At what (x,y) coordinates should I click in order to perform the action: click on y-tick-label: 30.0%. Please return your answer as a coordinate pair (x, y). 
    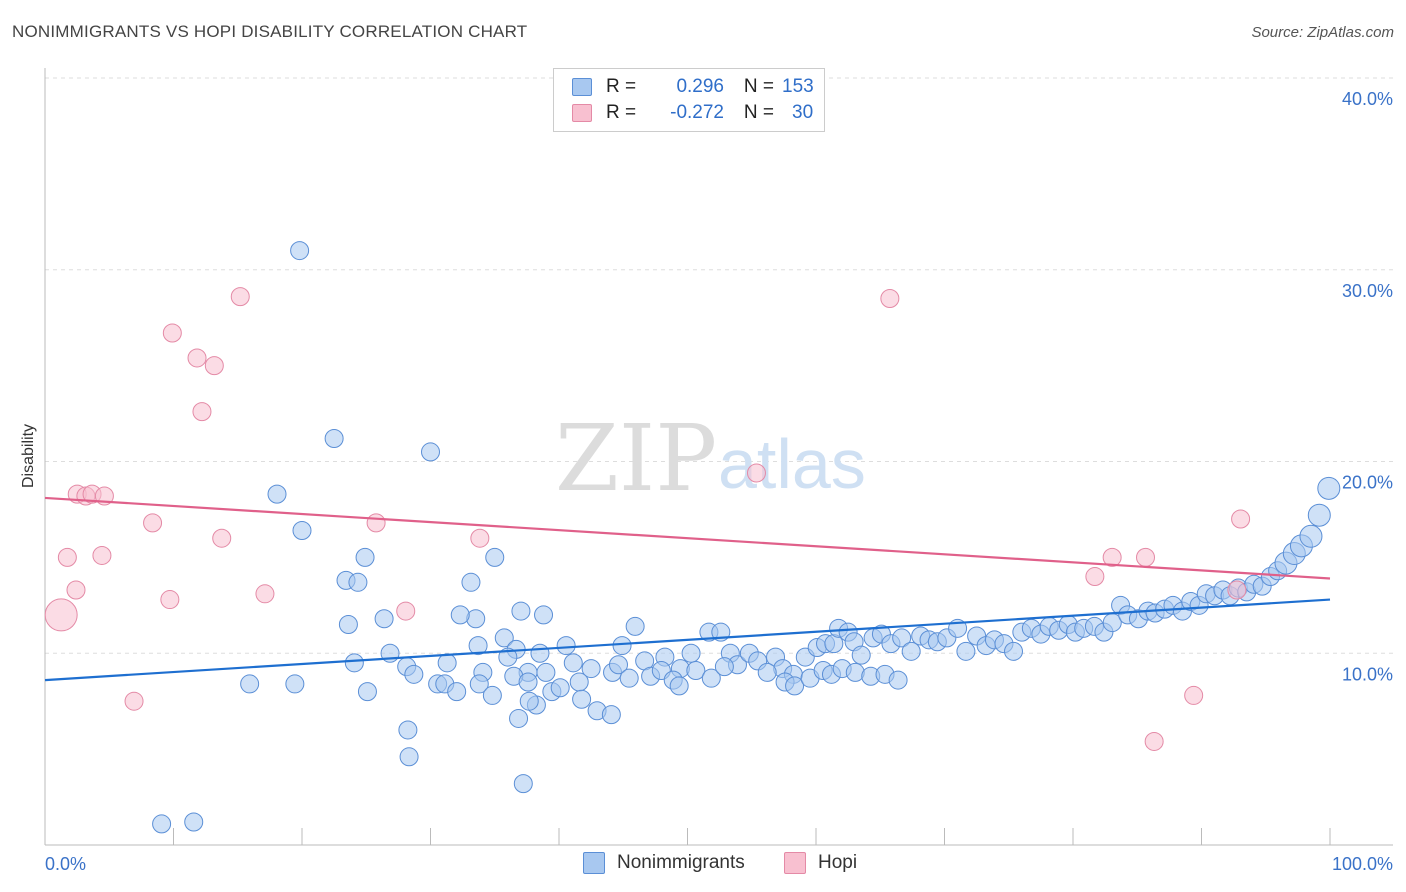
    Looking at the image, I should click on (1367, 291).